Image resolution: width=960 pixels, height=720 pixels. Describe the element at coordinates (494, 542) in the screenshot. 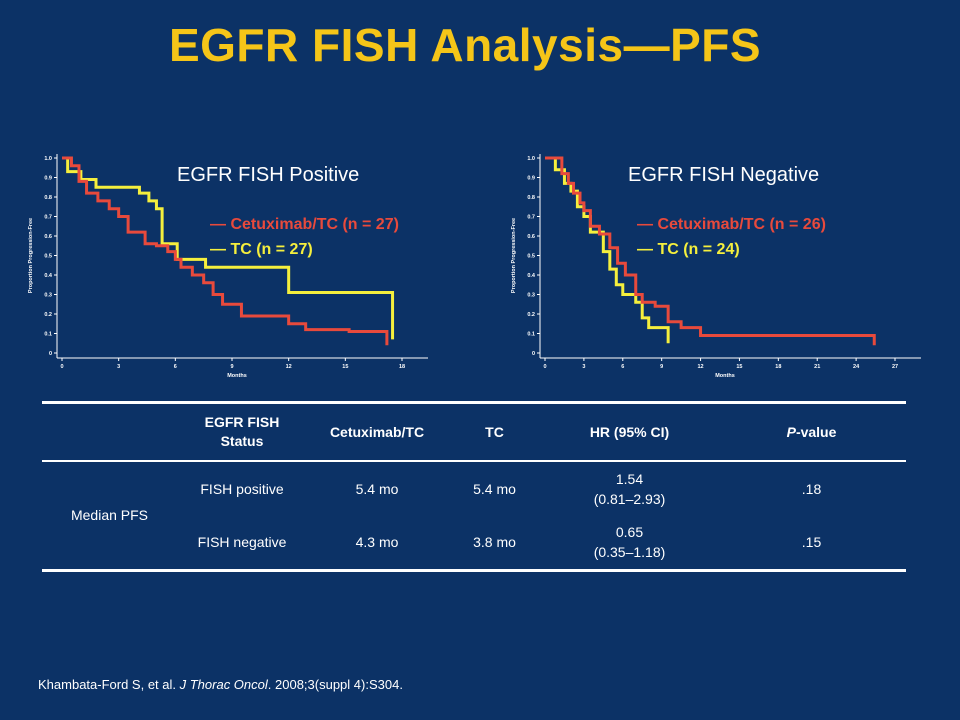

I see `cell-tc: 3.8 mo` at that location.